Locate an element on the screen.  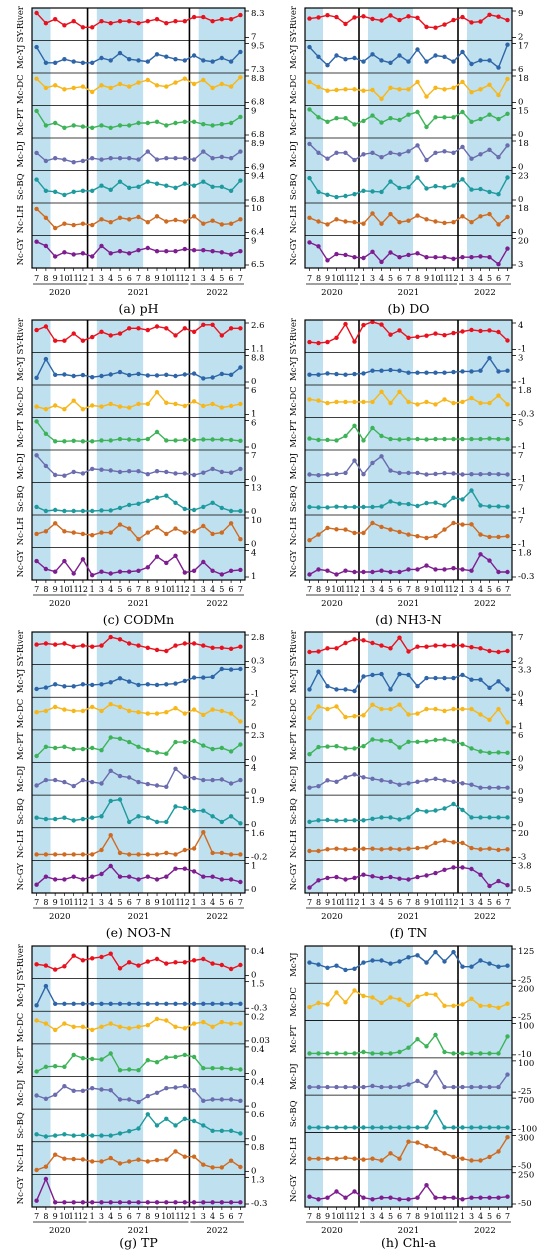
y-max-label: 7 is located at coordinates (520, 638).